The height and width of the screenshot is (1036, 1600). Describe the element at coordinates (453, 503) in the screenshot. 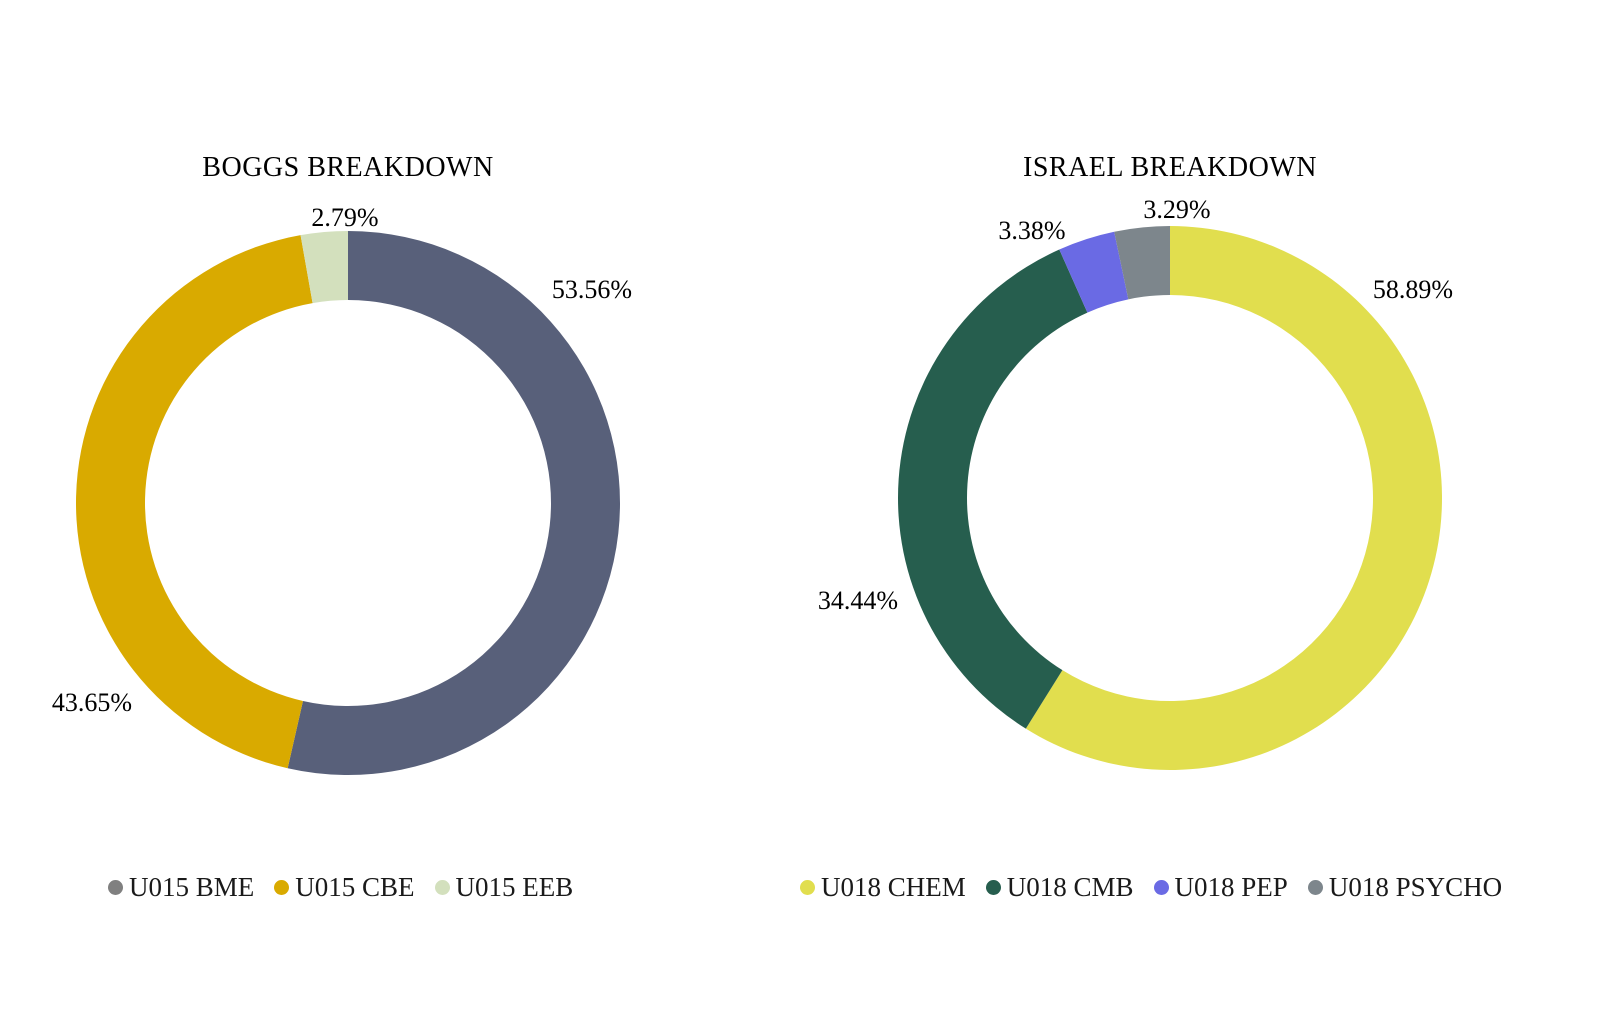

I see `slice-u015-bme` at that location.